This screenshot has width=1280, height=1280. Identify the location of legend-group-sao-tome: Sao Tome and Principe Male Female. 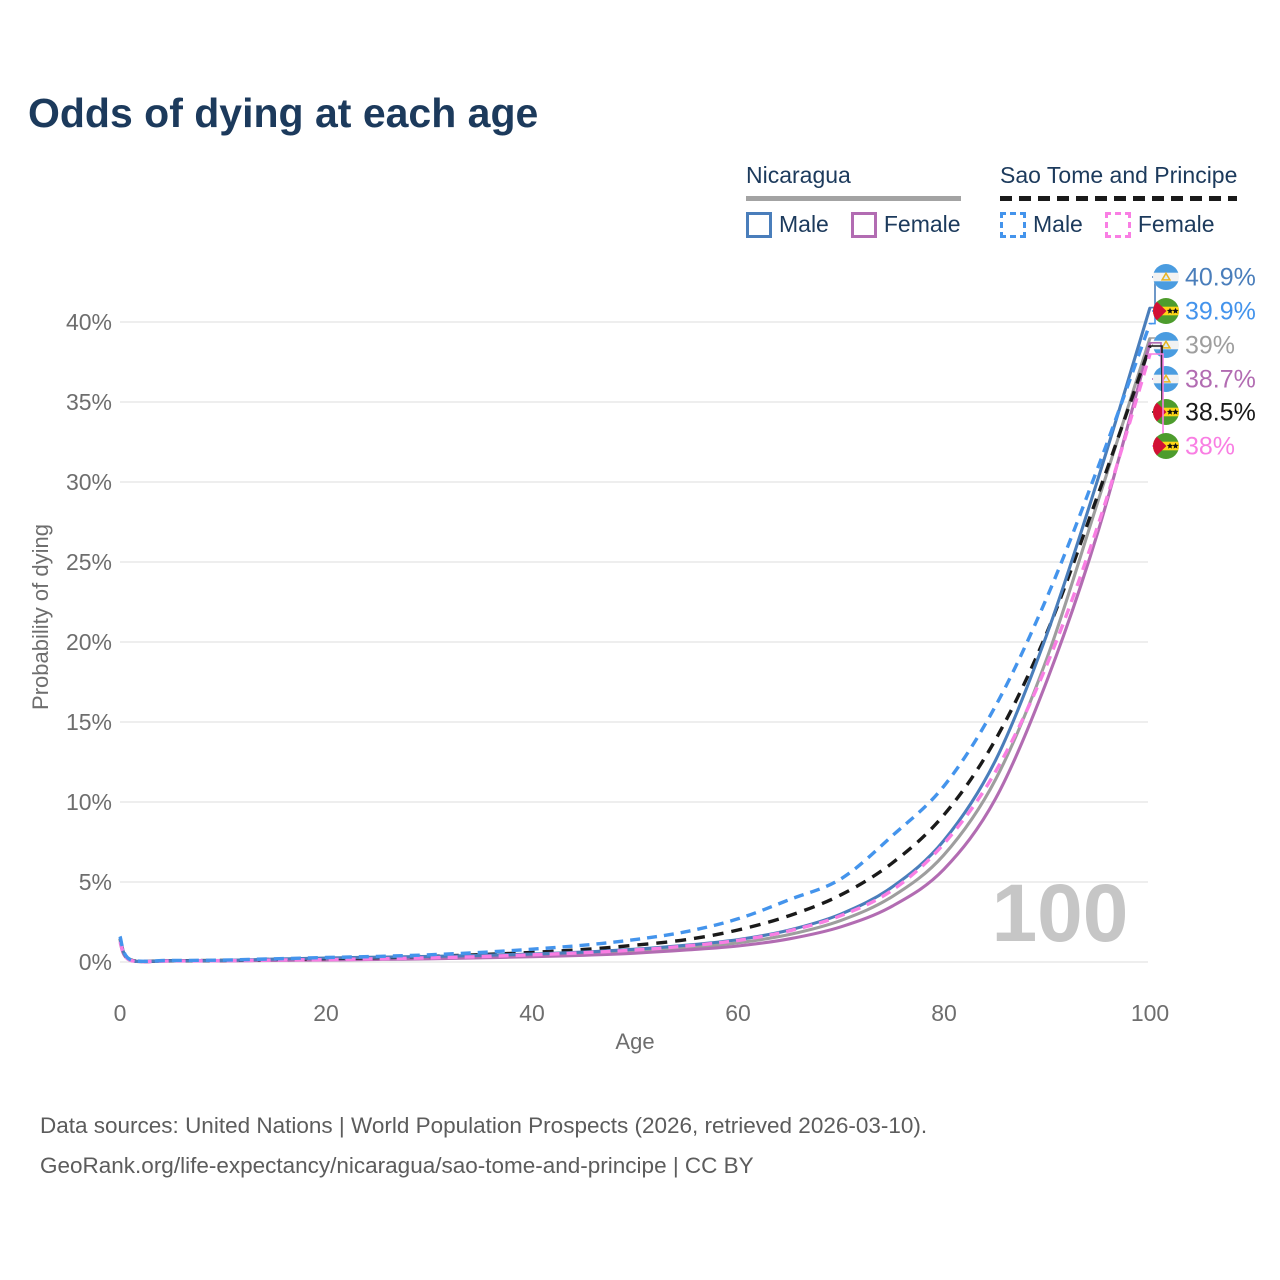
(1119, 200).